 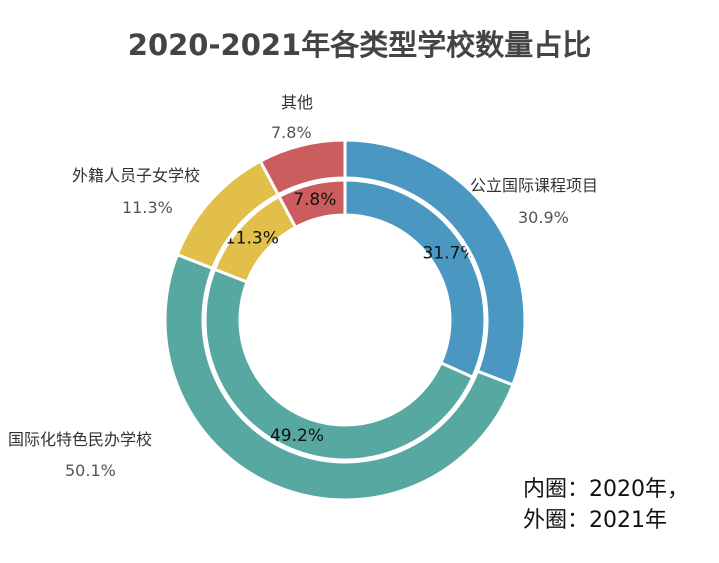 What do you see at coordinates (80, 439) in the screenshot?
I see `outer-label-1: 国际化特色民办学校` at bounding box center [80, 439].